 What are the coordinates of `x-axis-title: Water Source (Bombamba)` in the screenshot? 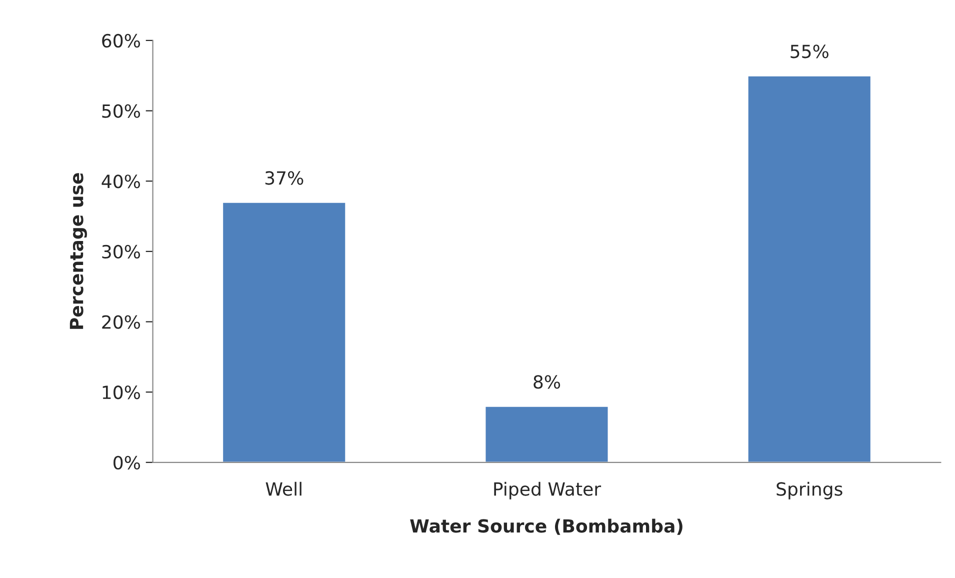 It's located at (546, 526).